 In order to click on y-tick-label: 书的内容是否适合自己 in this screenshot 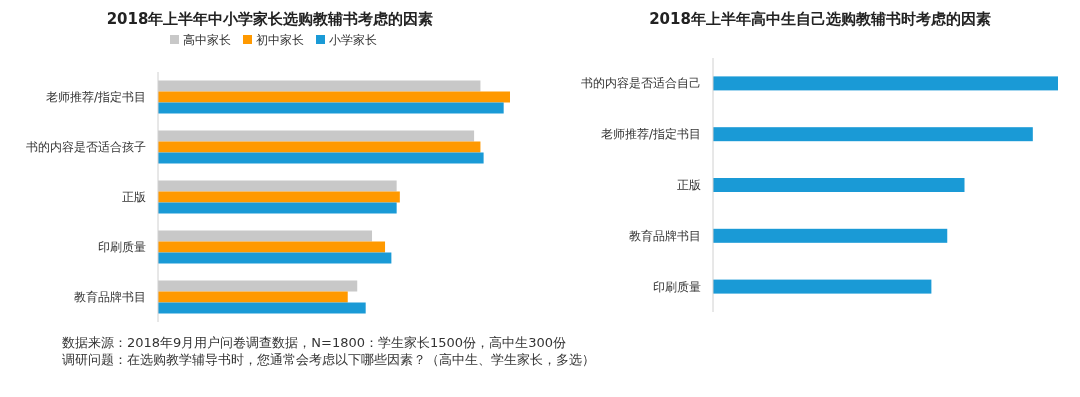, I will do `click(641, 83)`.